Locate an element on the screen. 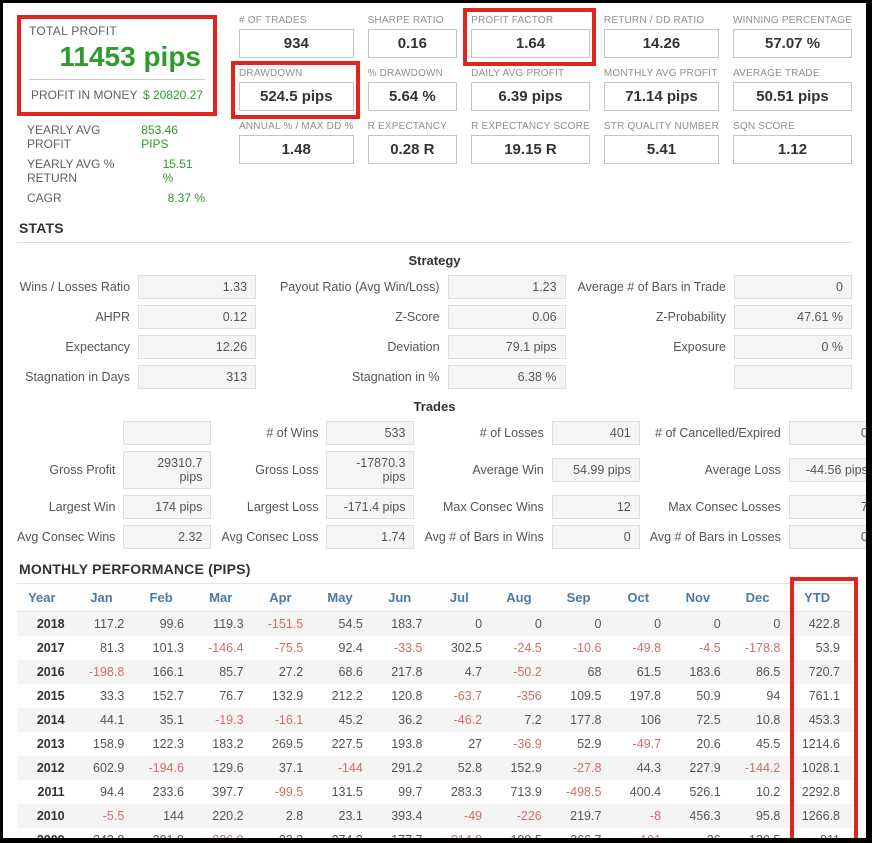  metric-drawdown: % DRAWDOWN 5.64 % is located at coordinates (412, 89).